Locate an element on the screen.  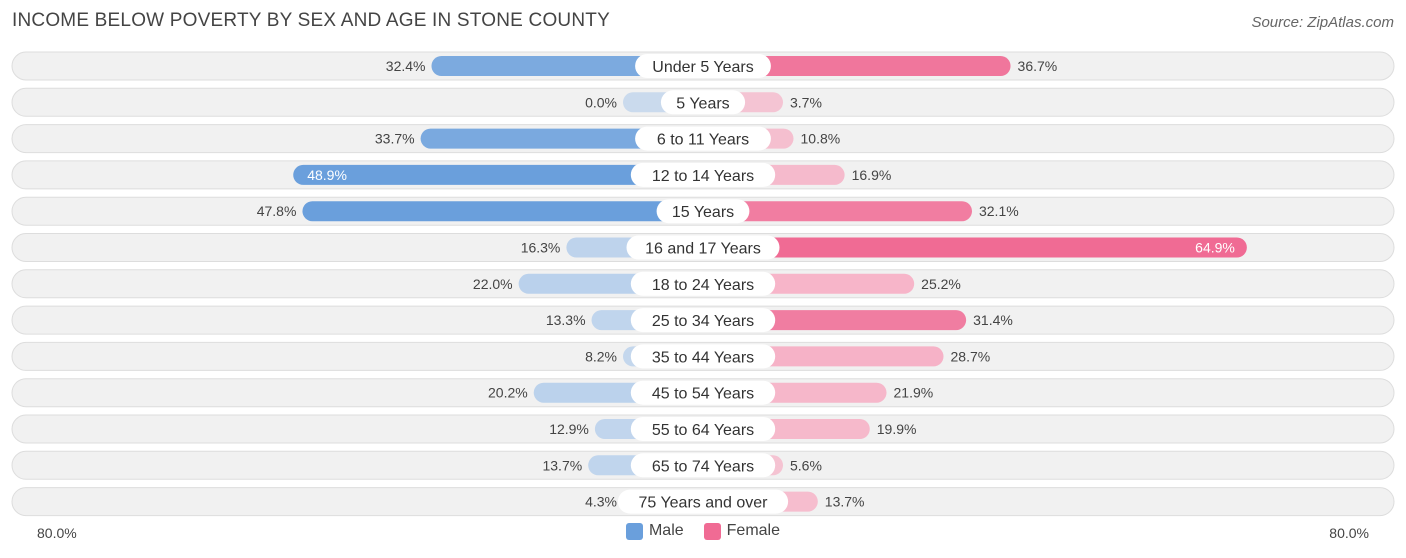
male-value-label: 48.9% is located at coordinates (327, 175).